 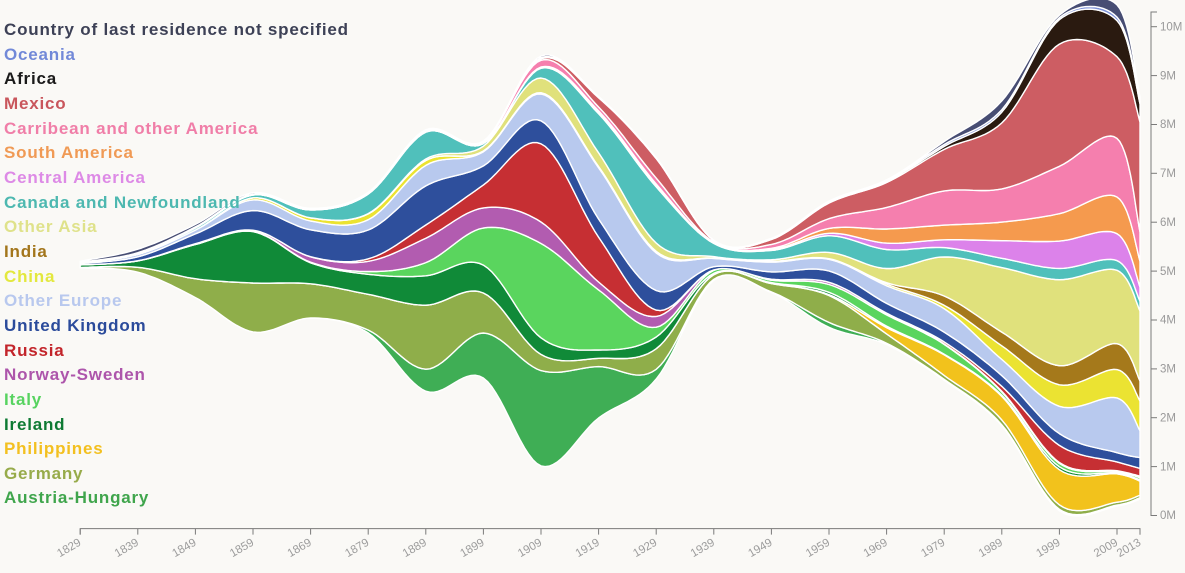 What do you see at coordinates (1168, 174) in the screenshot?
I see `svg-text: 7M` at bounding box center [1168, 174].